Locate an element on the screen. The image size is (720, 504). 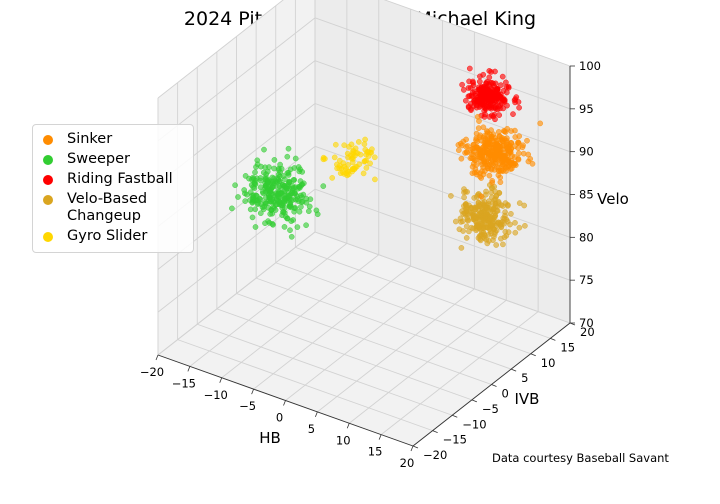
y-tick-label: −10 is located at coordinates (474, 424).